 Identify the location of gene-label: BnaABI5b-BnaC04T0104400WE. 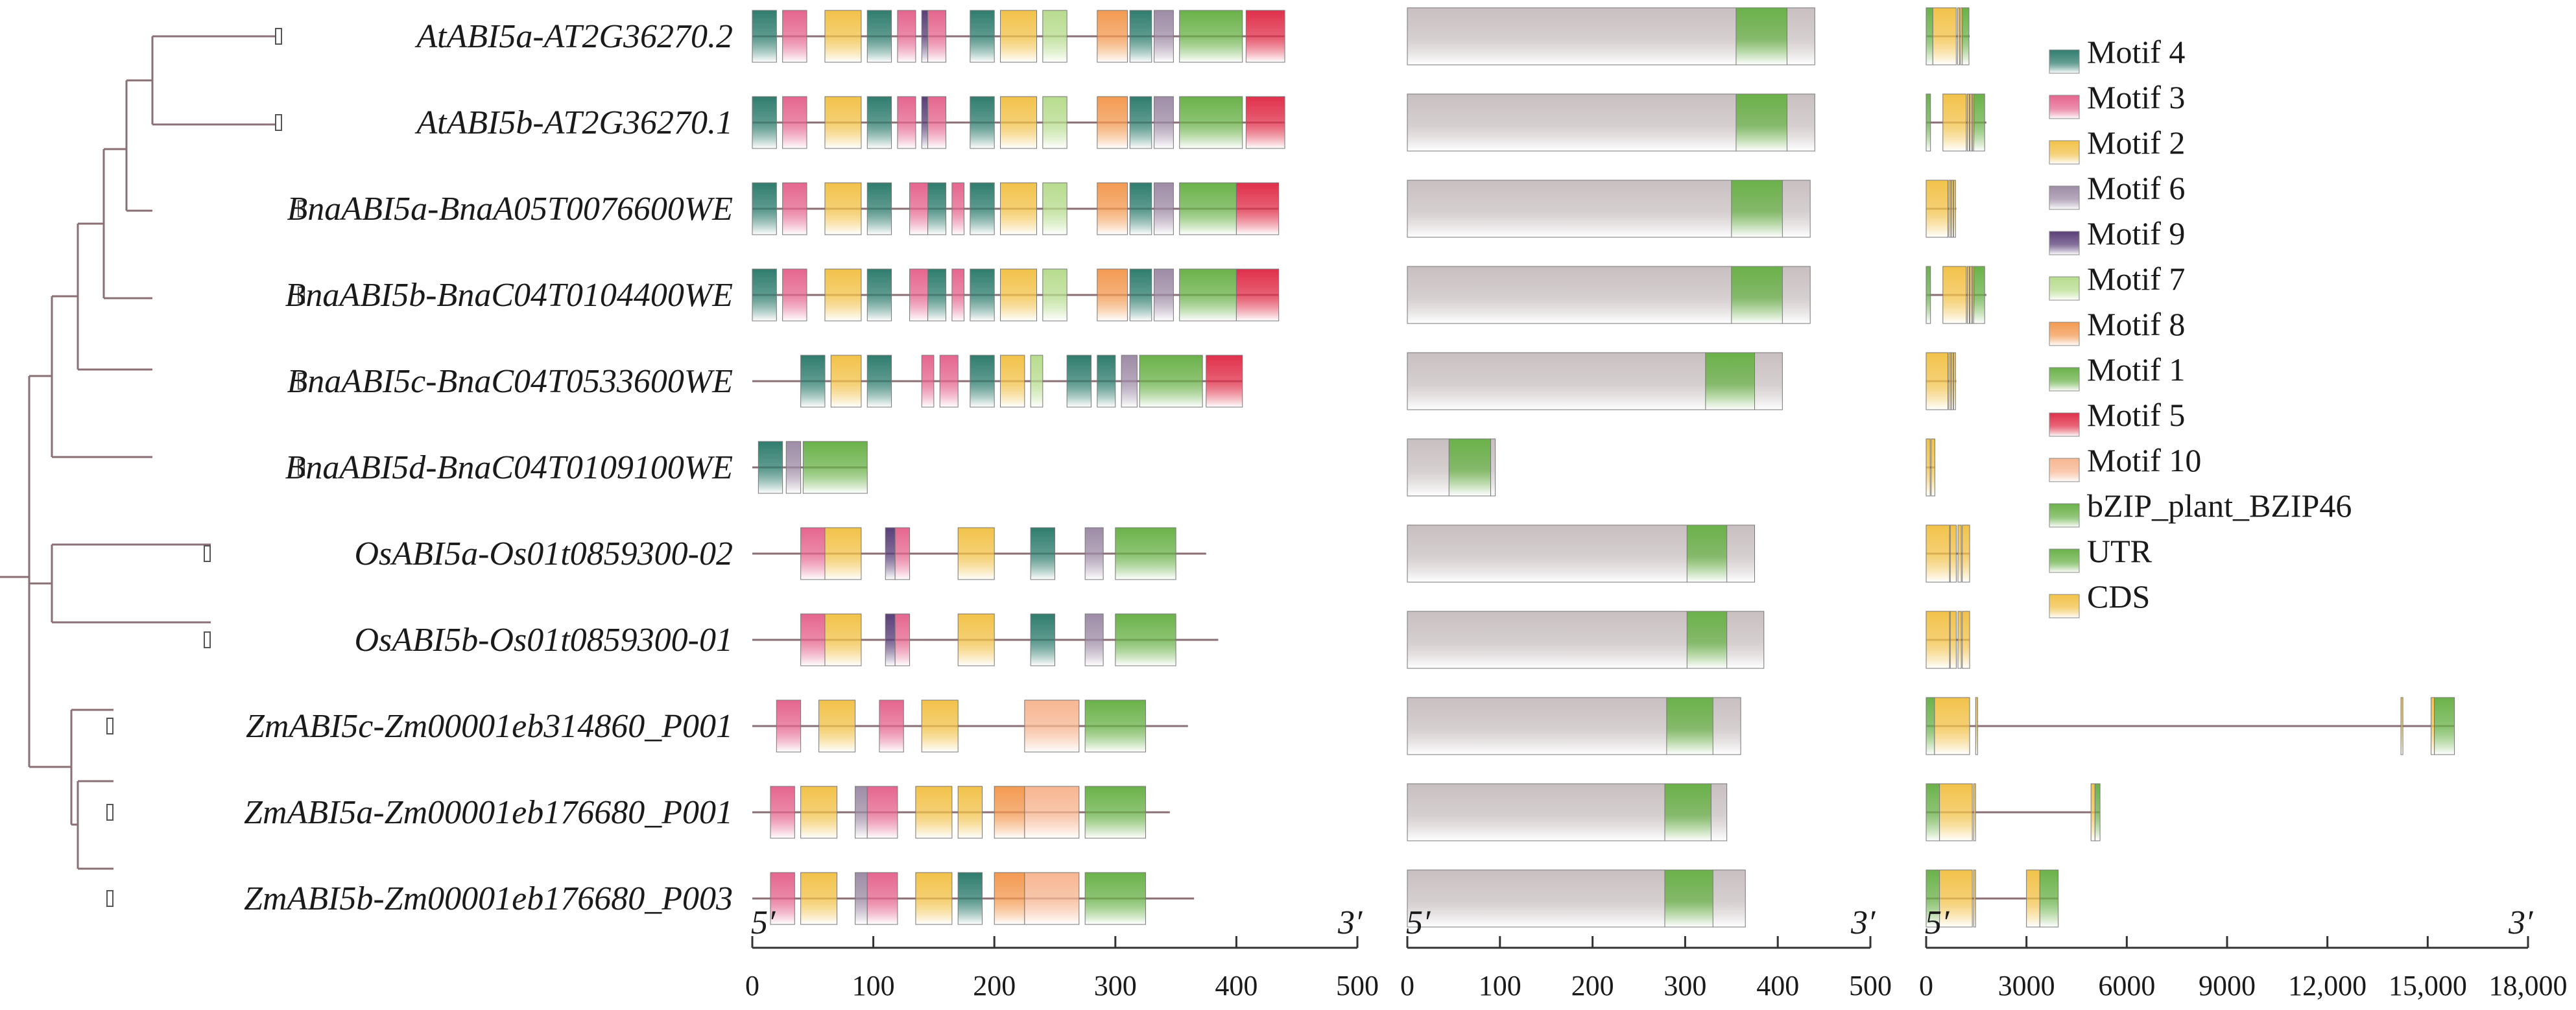
(509, 295).